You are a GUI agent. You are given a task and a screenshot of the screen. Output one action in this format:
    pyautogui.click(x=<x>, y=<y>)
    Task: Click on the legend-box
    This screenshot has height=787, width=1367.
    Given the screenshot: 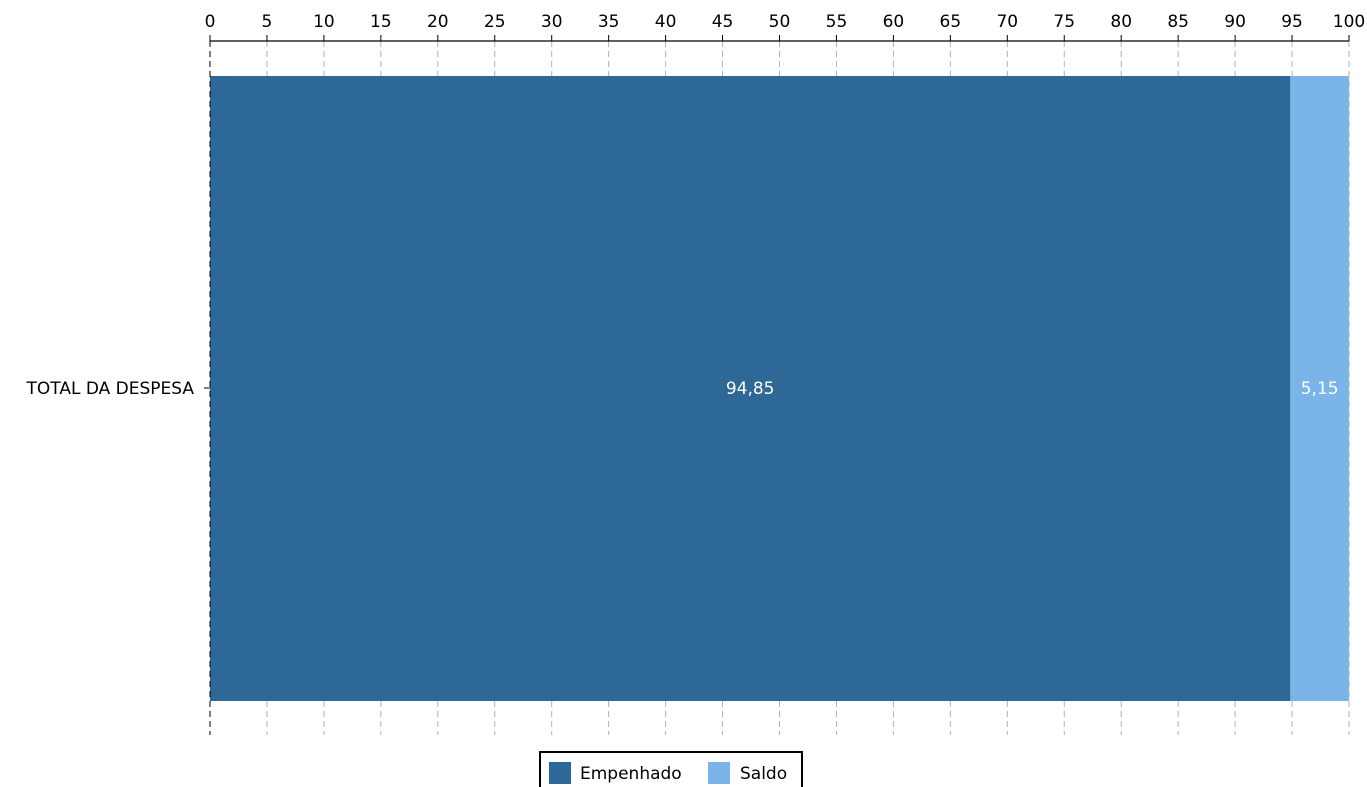 What is the action you would take?
    pyautogui.click(x=671, y=769)
    